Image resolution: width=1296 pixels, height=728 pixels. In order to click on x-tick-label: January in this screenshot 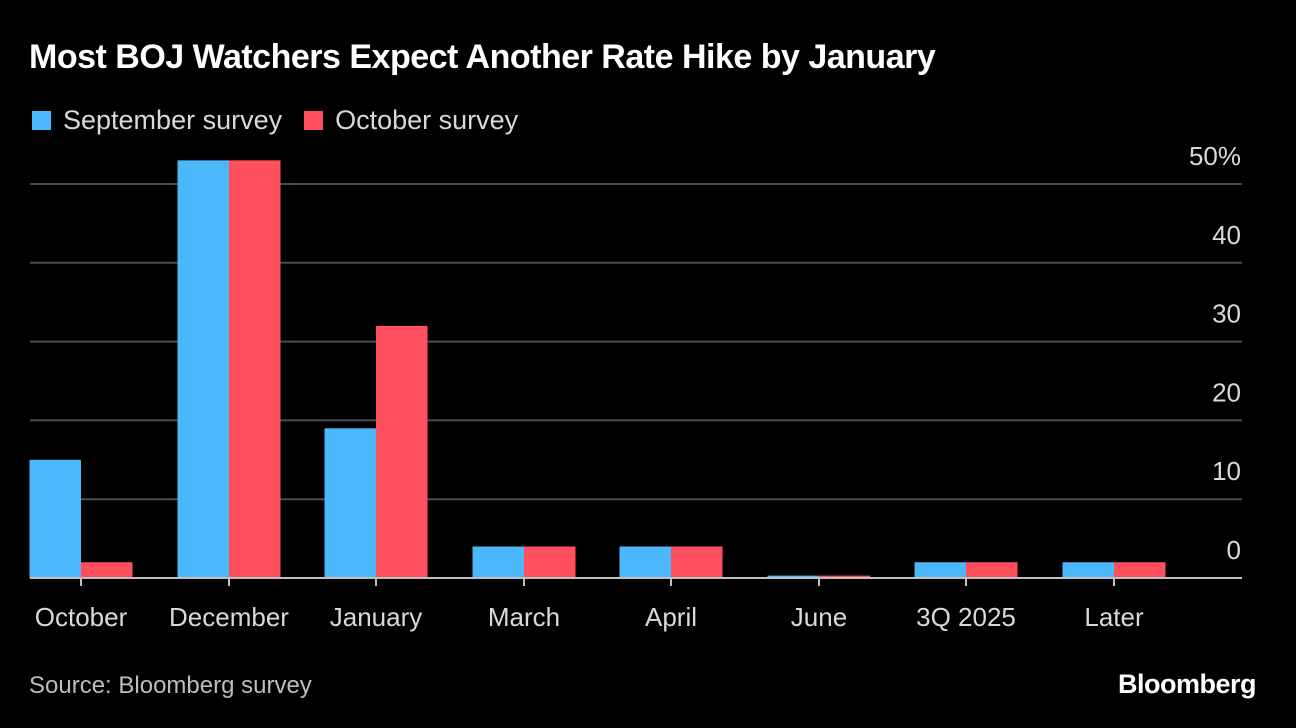, I will do `click(376, 617)`.